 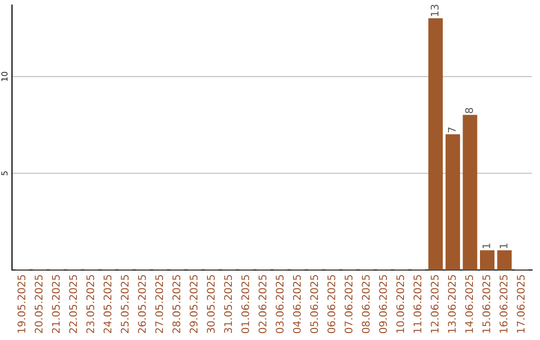 What do you see at coordinates (38, 304) in the screenshot?
I see `x-tick-label: 20.05.2025` at bounding box center [38, 304].